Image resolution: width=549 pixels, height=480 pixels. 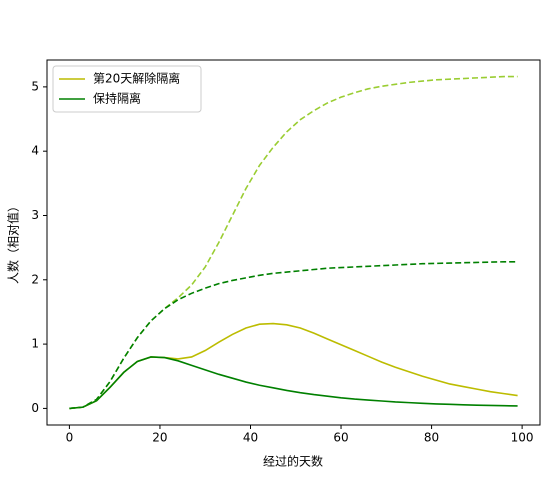 I want to click on legend-label: 保持隔离, so click(x=117, y=98).